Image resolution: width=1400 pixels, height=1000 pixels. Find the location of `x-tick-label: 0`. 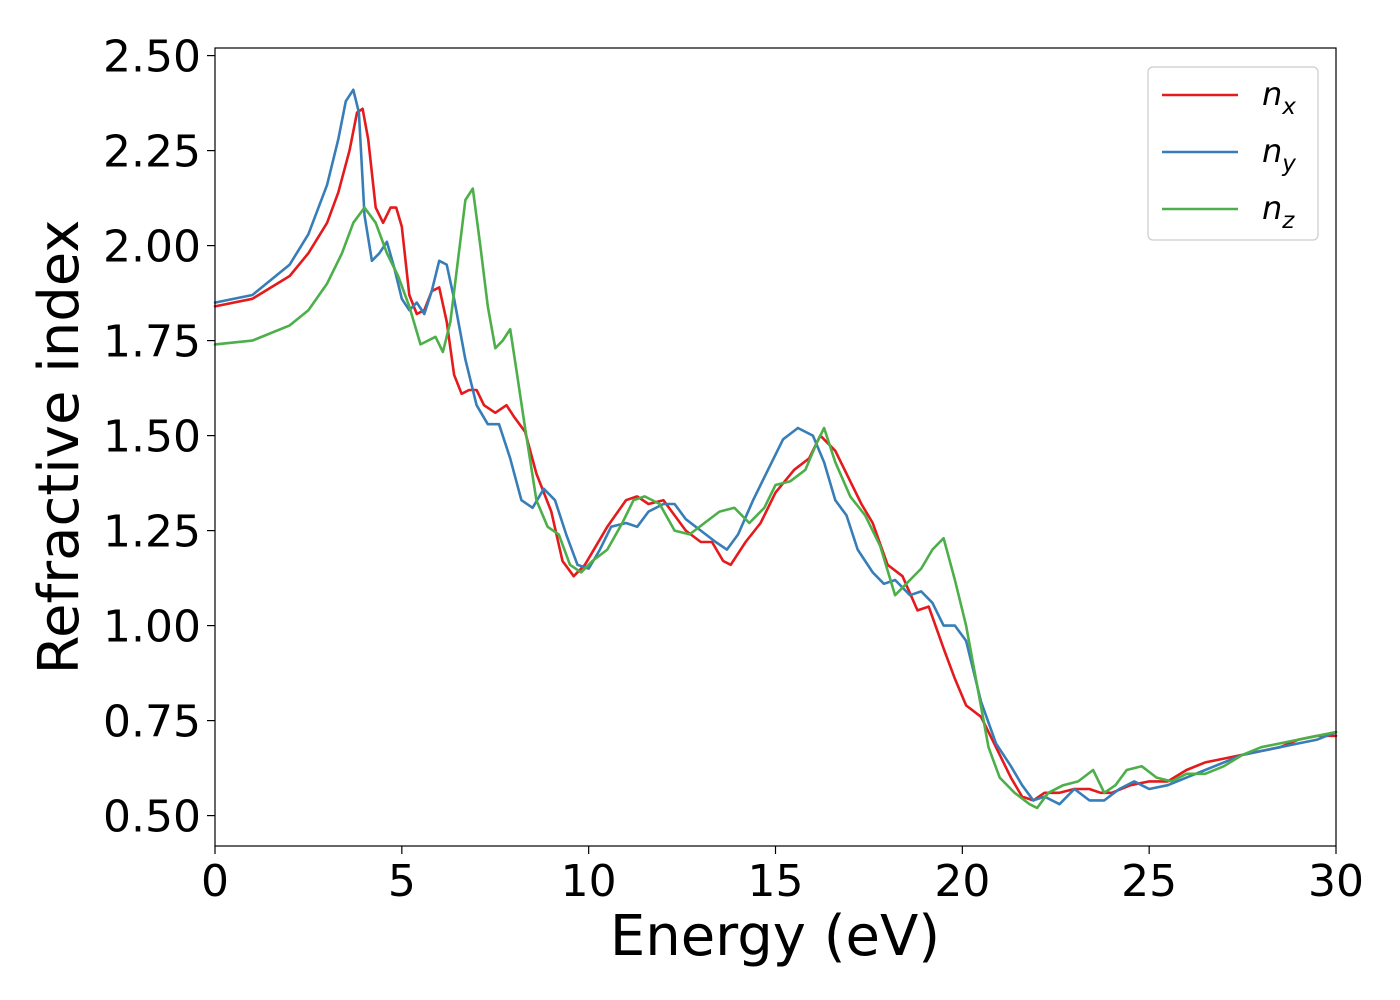

x-tick-label: 0 is located at coordinates (215, 881).